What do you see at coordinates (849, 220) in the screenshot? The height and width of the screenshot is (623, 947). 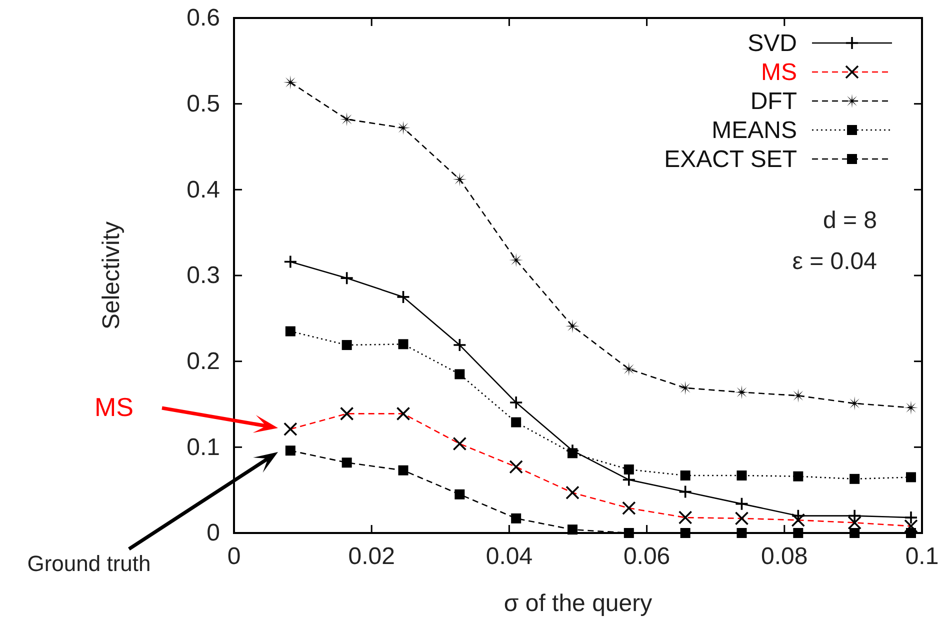 I see `annotation: d = 8` at bounding box center [849, 220].